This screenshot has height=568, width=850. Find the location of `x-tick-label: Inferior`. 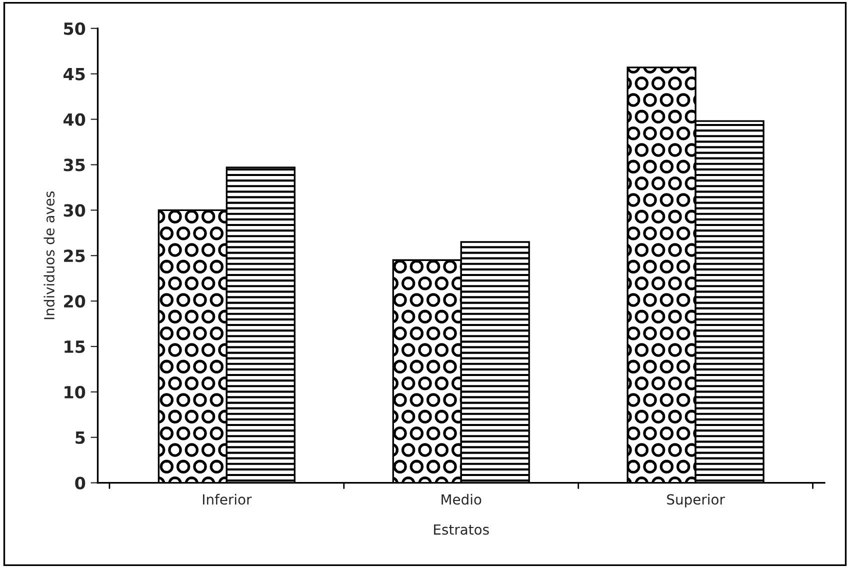

x-tick-label: Inferior is located at coordinates (227, 499).